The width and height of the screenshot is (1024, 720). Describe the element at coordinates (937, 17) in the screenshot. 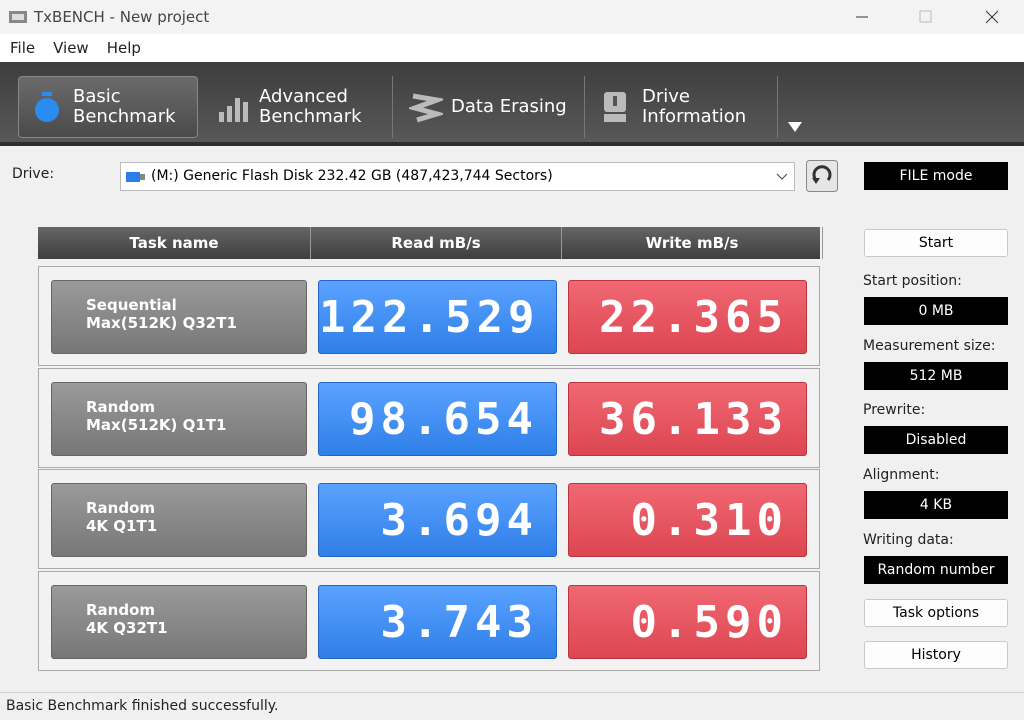

I see `window-controls` at that location.